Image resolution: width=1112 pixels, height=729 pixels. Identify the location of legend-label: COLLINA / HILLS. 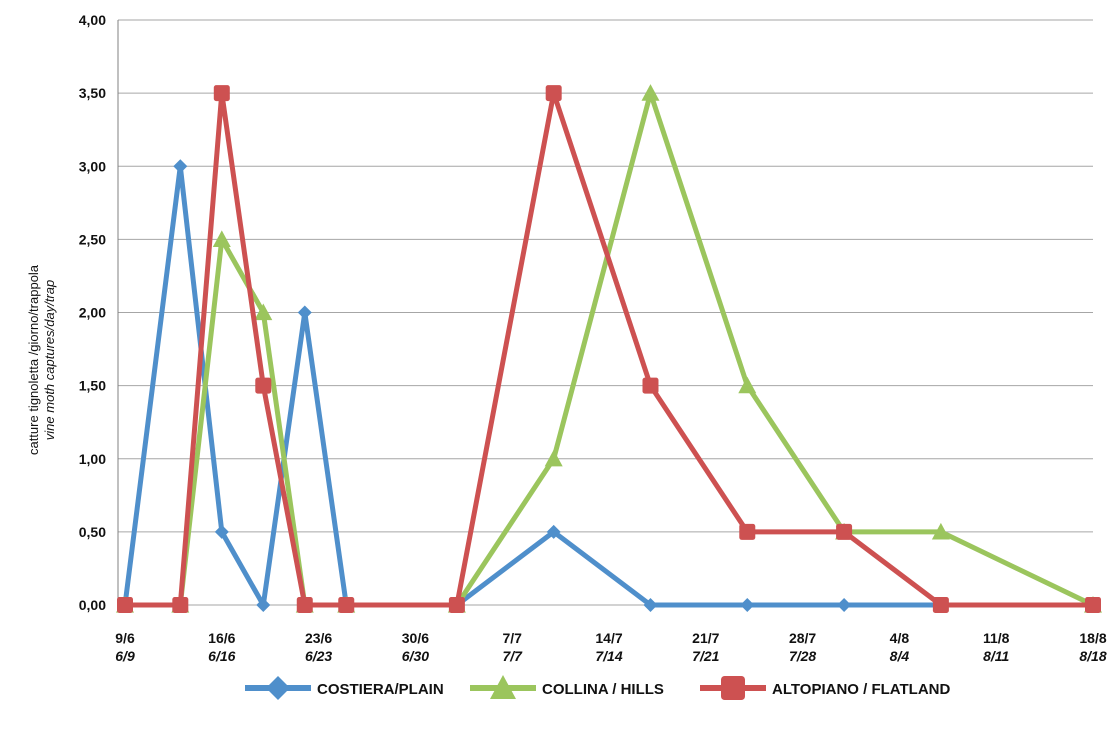
(603, 689).